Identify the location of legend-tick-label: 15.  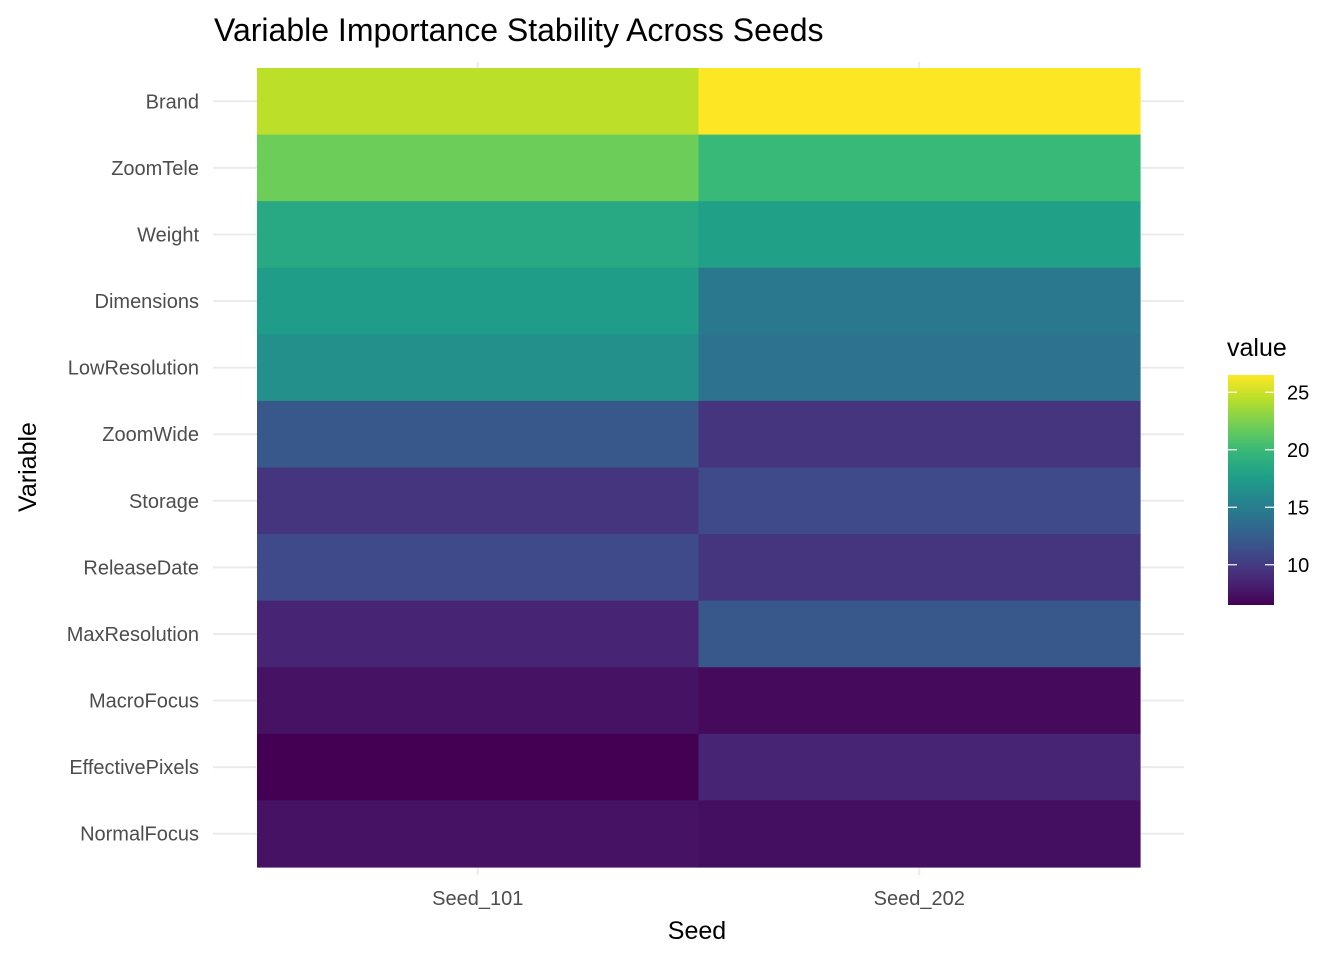
(1298, 508).